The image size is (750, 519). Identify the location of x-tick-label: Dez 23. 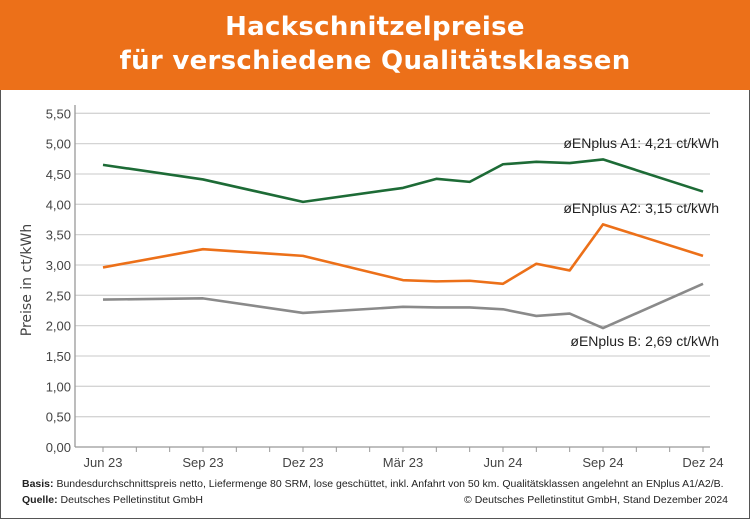
(302, 462).